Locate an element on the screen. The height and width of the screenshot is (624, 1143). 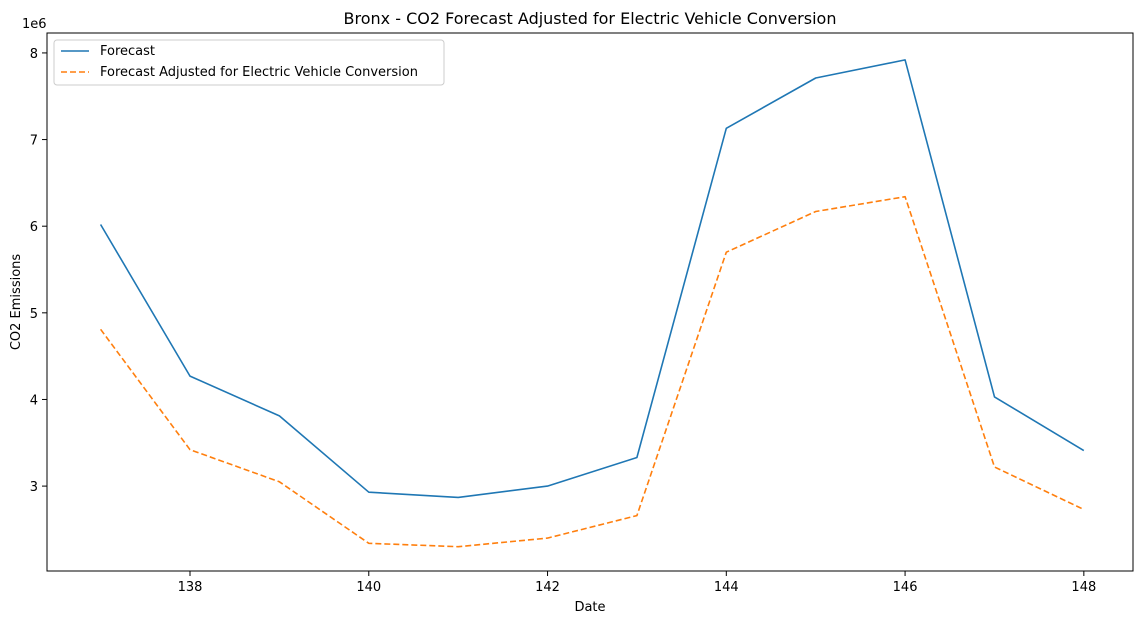
y-axis: 3 4 5 6 7 8 is located at coordinates (38, 271).